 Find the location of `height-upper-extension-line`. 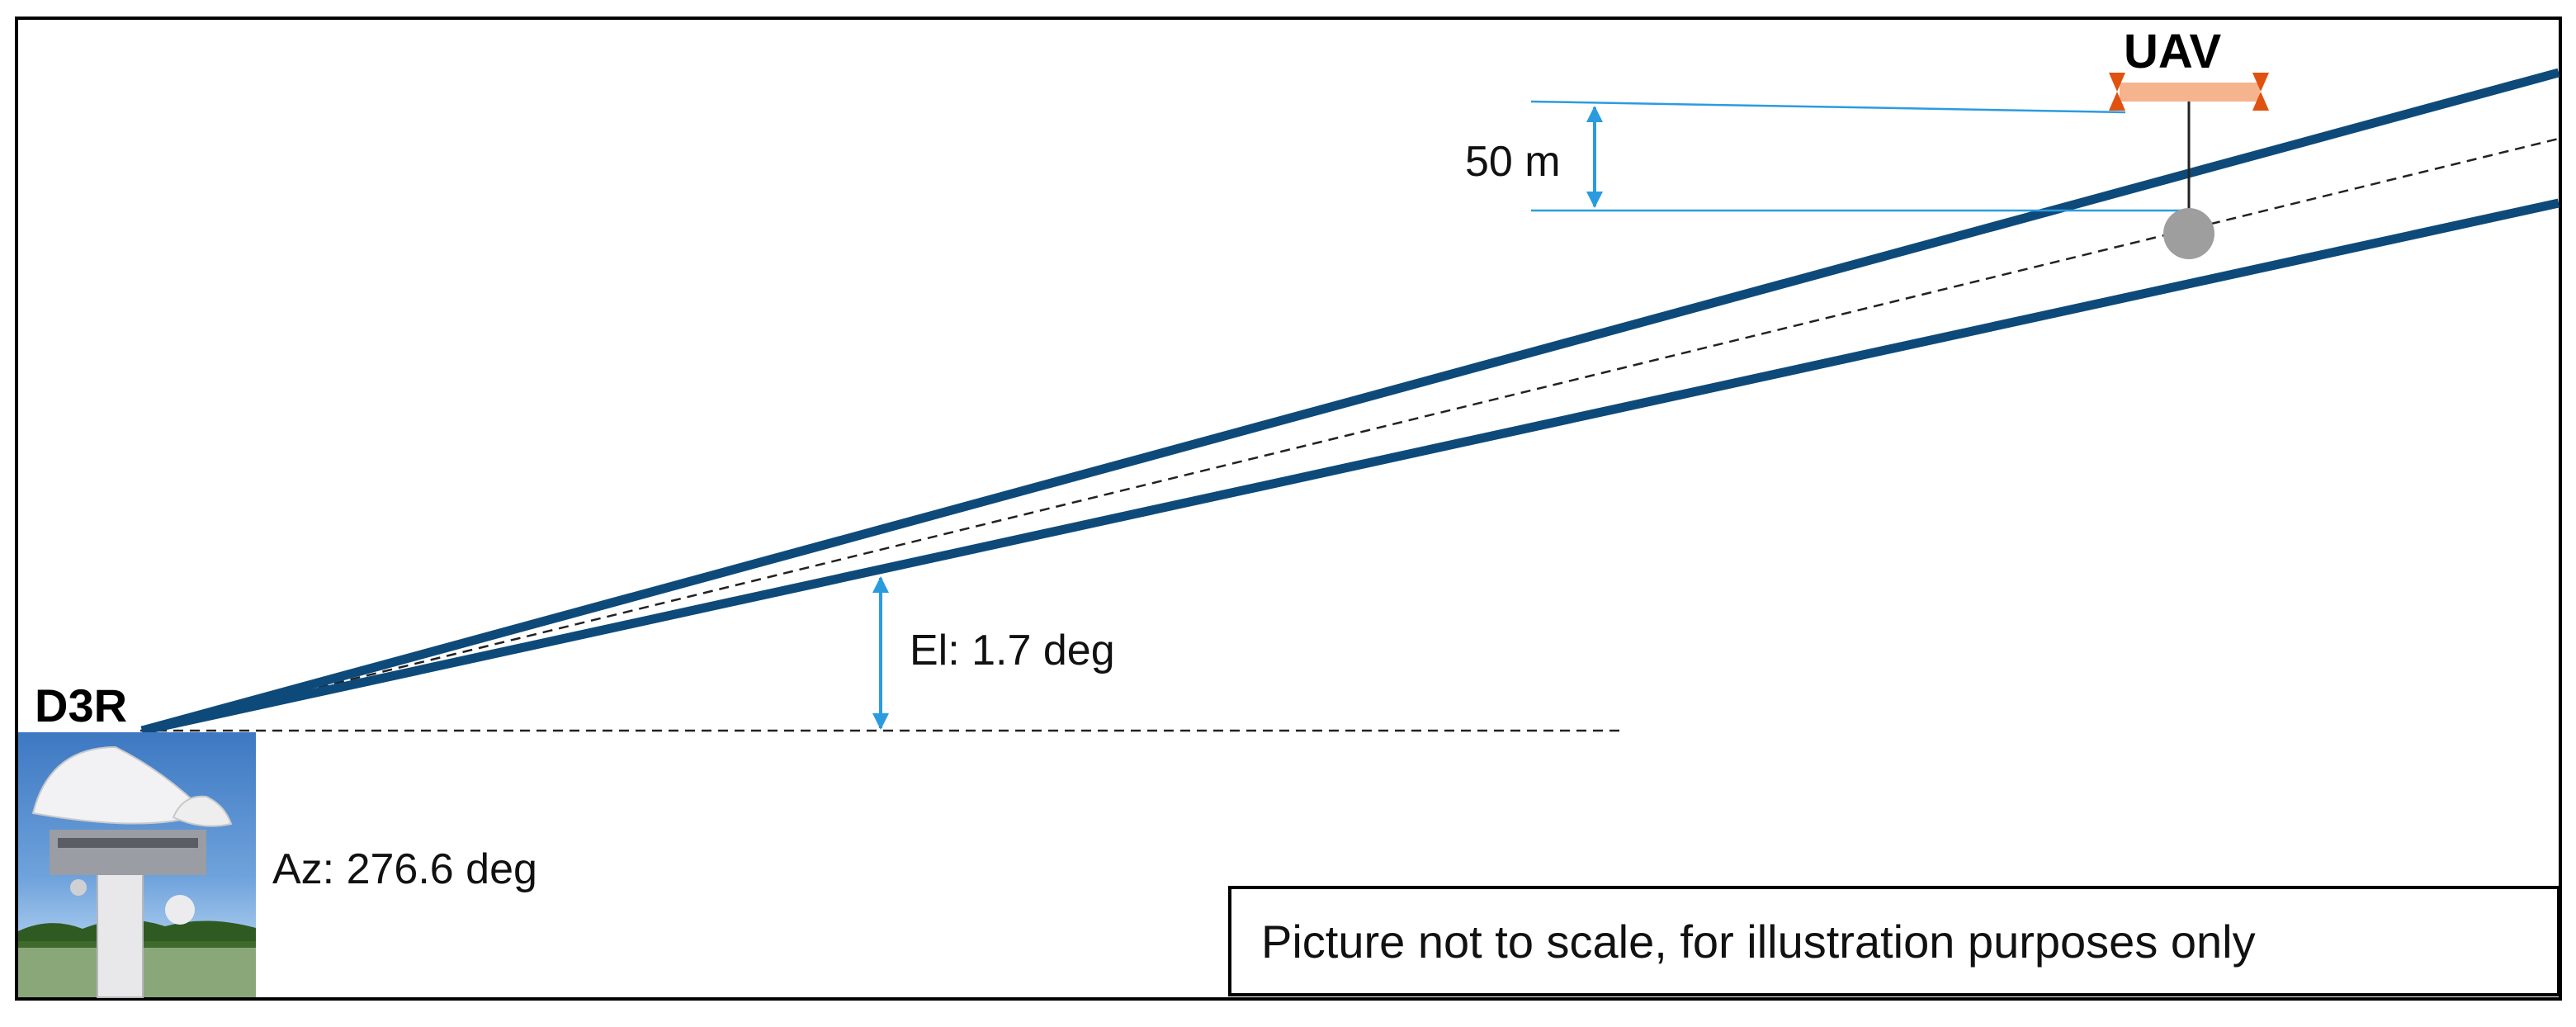

height-upper-extension-line is located at coordinates (1828, 107).